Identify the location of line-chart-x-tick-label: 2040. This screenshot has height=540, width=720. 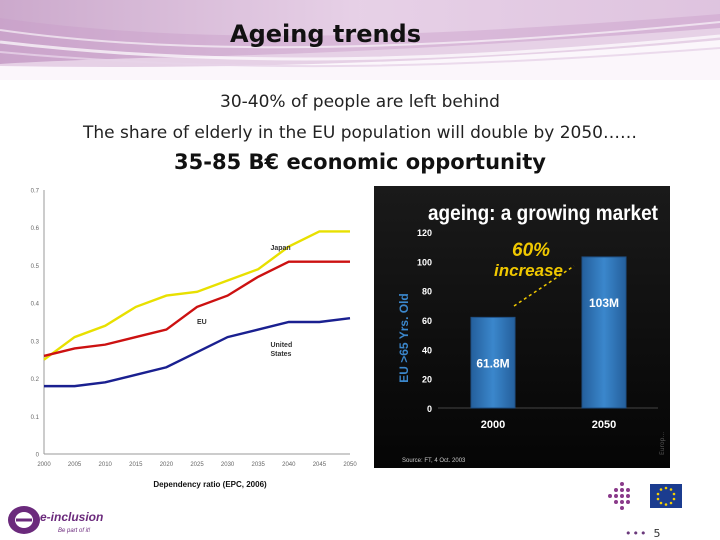
(289, 465).